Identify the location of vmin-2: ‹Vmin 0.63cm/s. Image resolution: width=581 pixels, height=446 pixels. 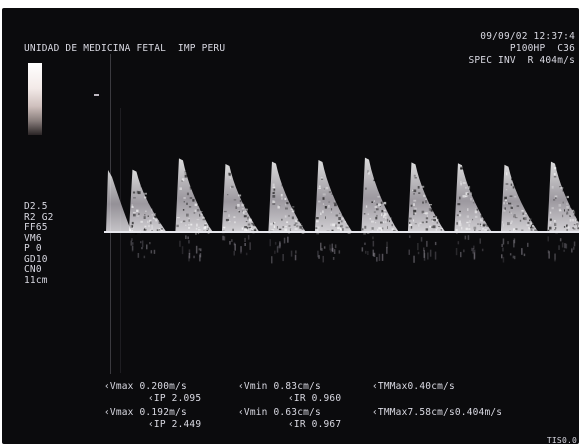
(279, 412).